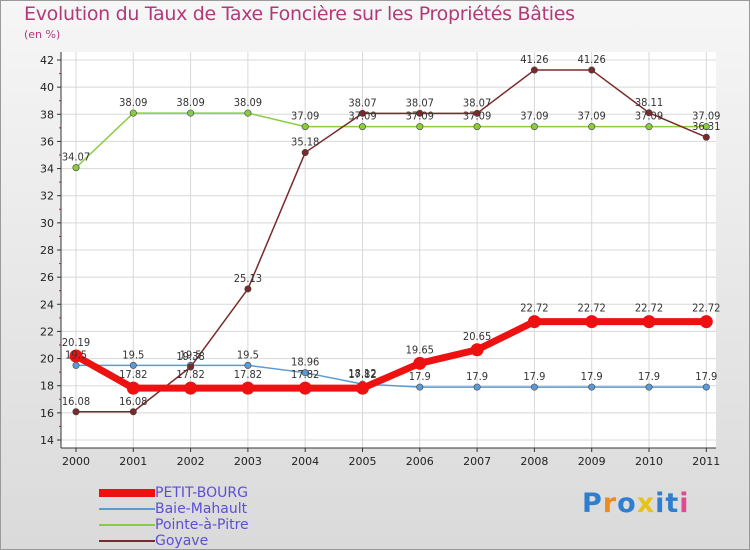 The width and height of the screenshot is (750, 550). What do you see at coordinates (592, 461) in the screenshot?
I see `x-tick-label: 2009` at bounding box center [592, 461].